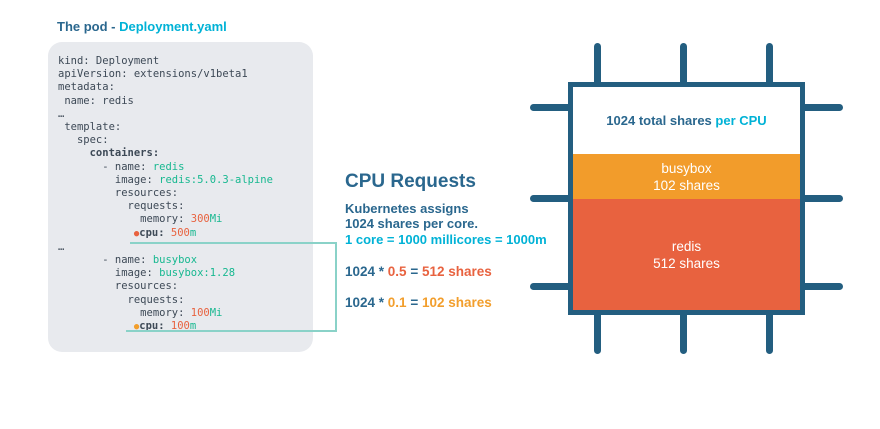  I want to click on code-line: image: busybox:1.28, so click(181, 273).